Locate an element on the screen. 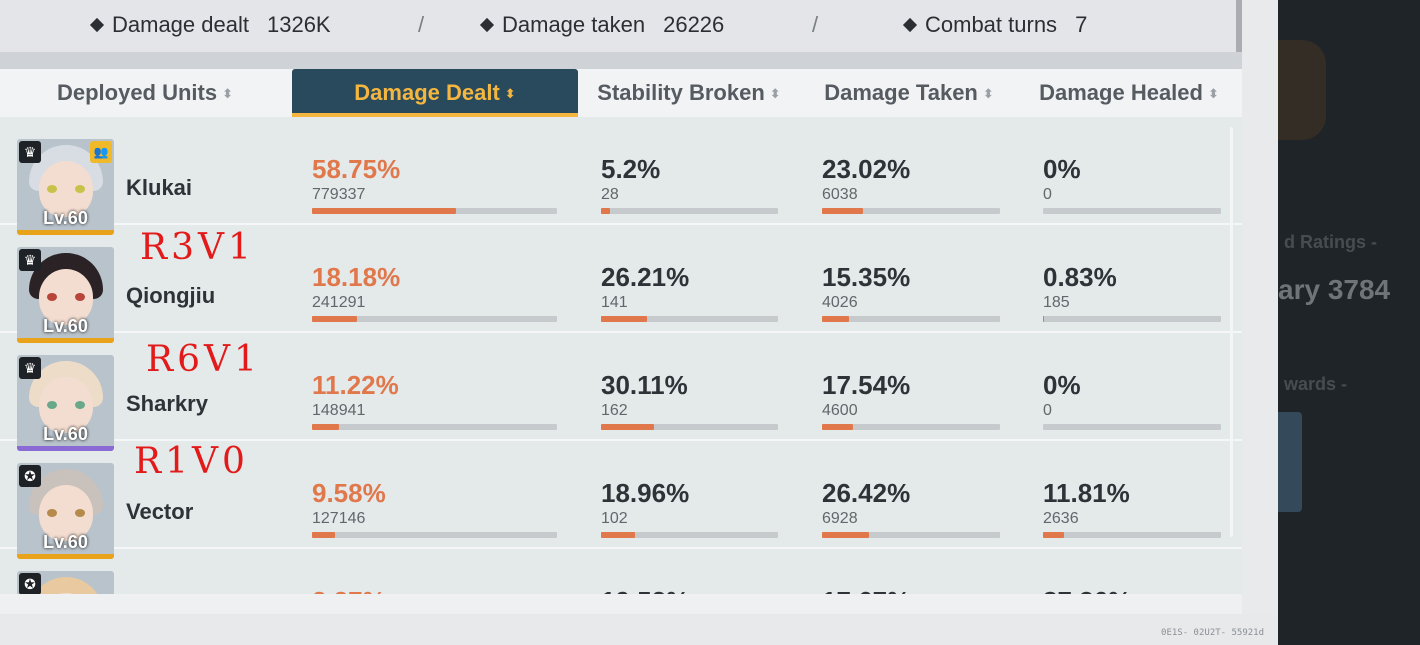 The width and height of the screenshot is (1420, 645). column-damage-healed: Damage Healed ⬍ is located at coordinates (1129, 92).